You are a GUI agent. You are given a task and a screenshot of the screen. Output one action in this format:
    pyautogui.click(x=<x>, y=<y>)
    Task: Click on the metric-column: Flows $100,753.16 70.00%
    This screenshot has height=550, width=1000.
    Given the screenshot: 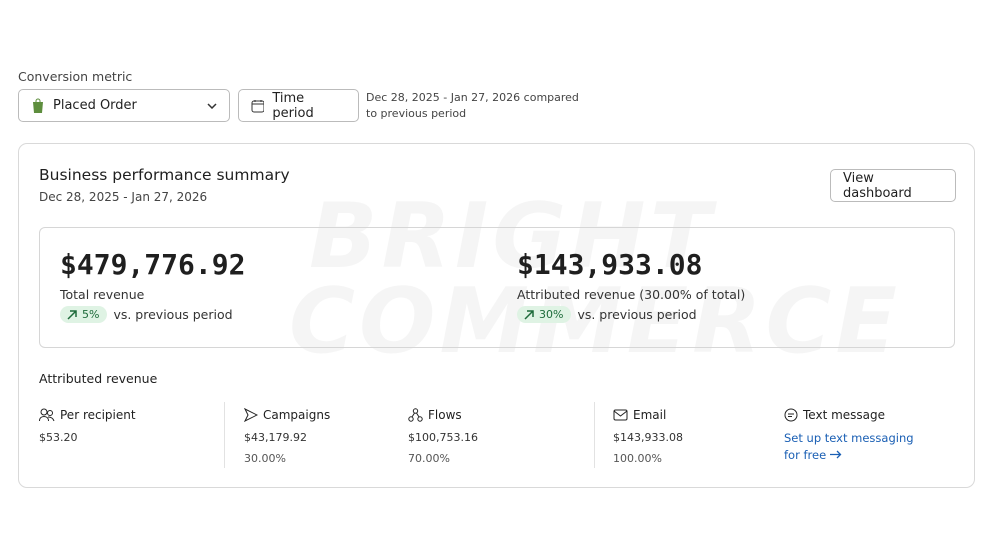 What is the action you would take?
    pyautogui.click(x=443, y=436)
    